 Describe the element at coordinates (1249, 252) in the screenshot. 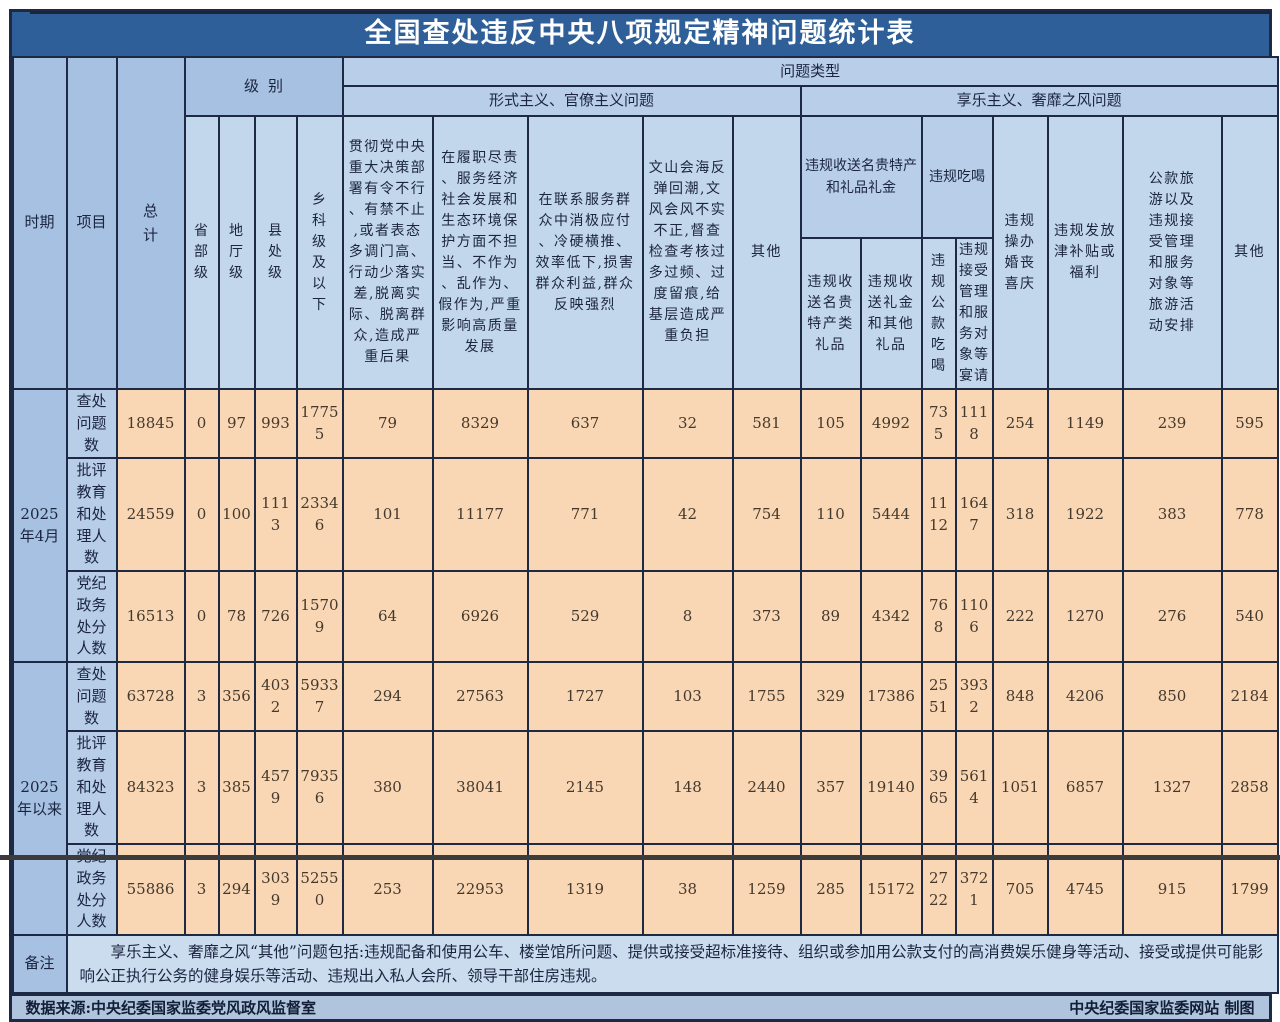

I see `header-hedonism-col-other: 其他` at that location.